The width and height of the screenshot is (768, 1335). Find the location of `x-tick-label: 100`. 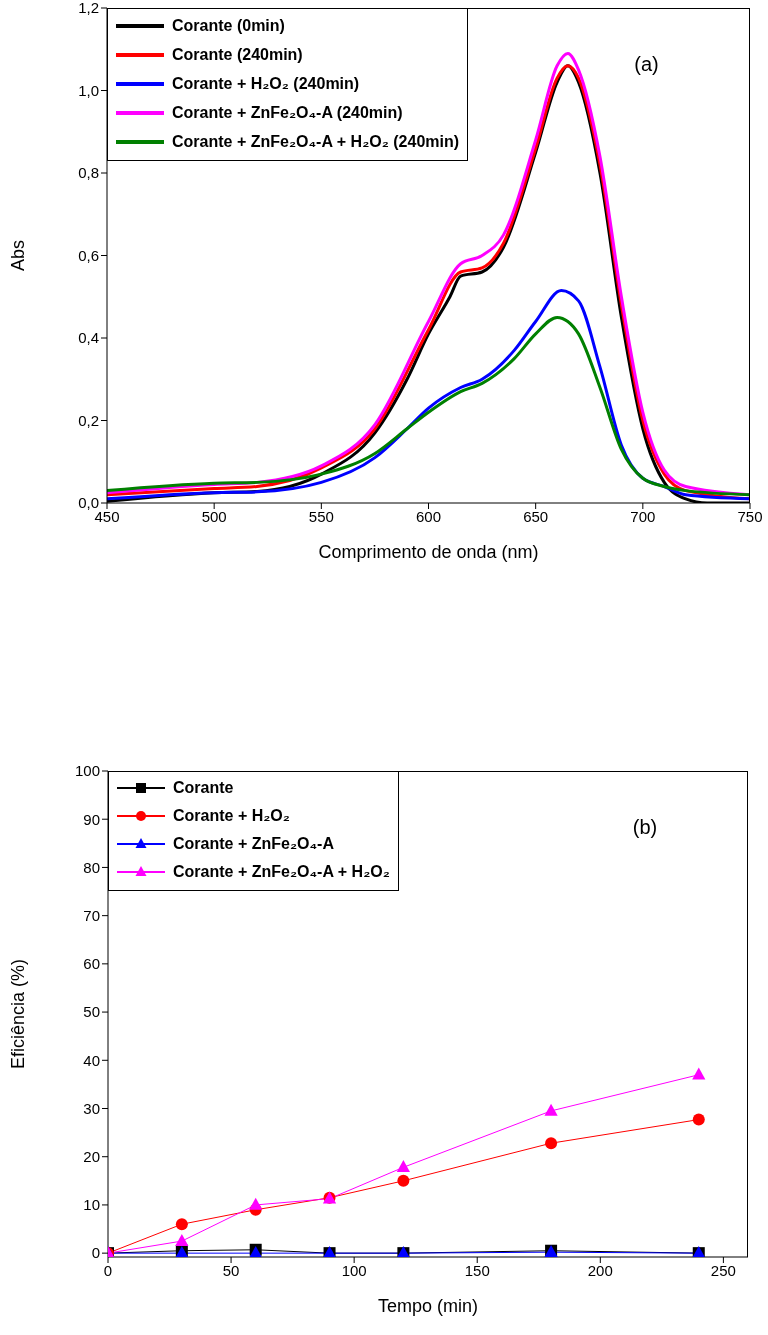

x-tick-label: 100 is located at coordinates (354, 1270).